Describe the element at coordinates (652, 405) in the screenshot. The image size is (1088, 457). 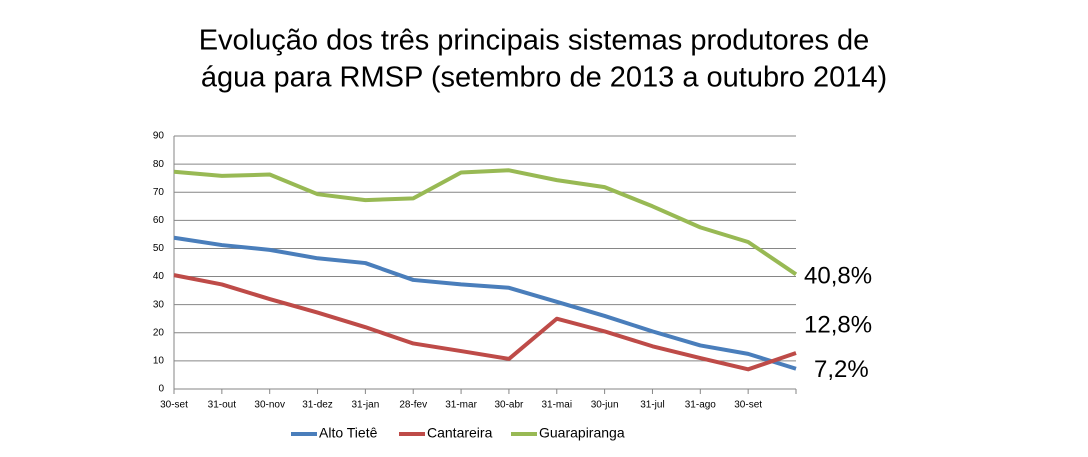
I see `x-tick-label: 31-jul` at that location.